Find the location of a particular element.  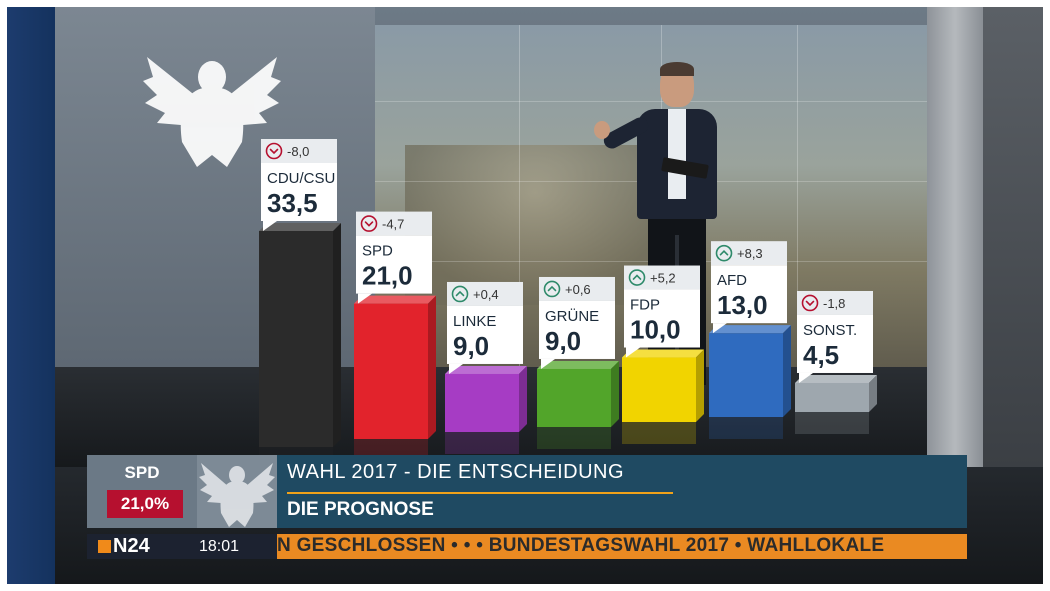

change-label: +0,6 is located at coordinates (578, 289).